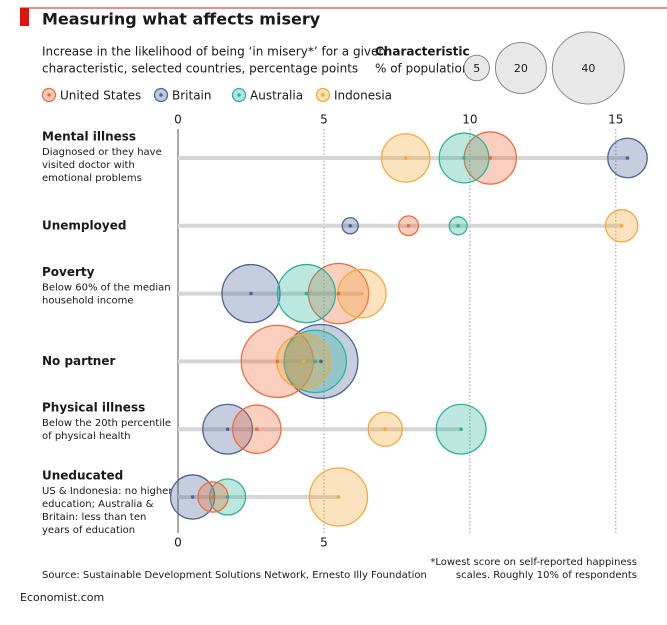  I want to click on row-label: No partner, so click(78, 361).